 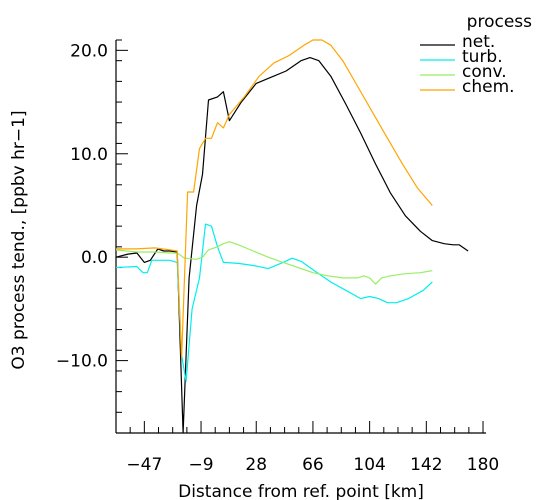 What do you see at coordinates (488, 87) in the screenshot?
I see `legend-label: chem.` at bounding box center [488, 87].